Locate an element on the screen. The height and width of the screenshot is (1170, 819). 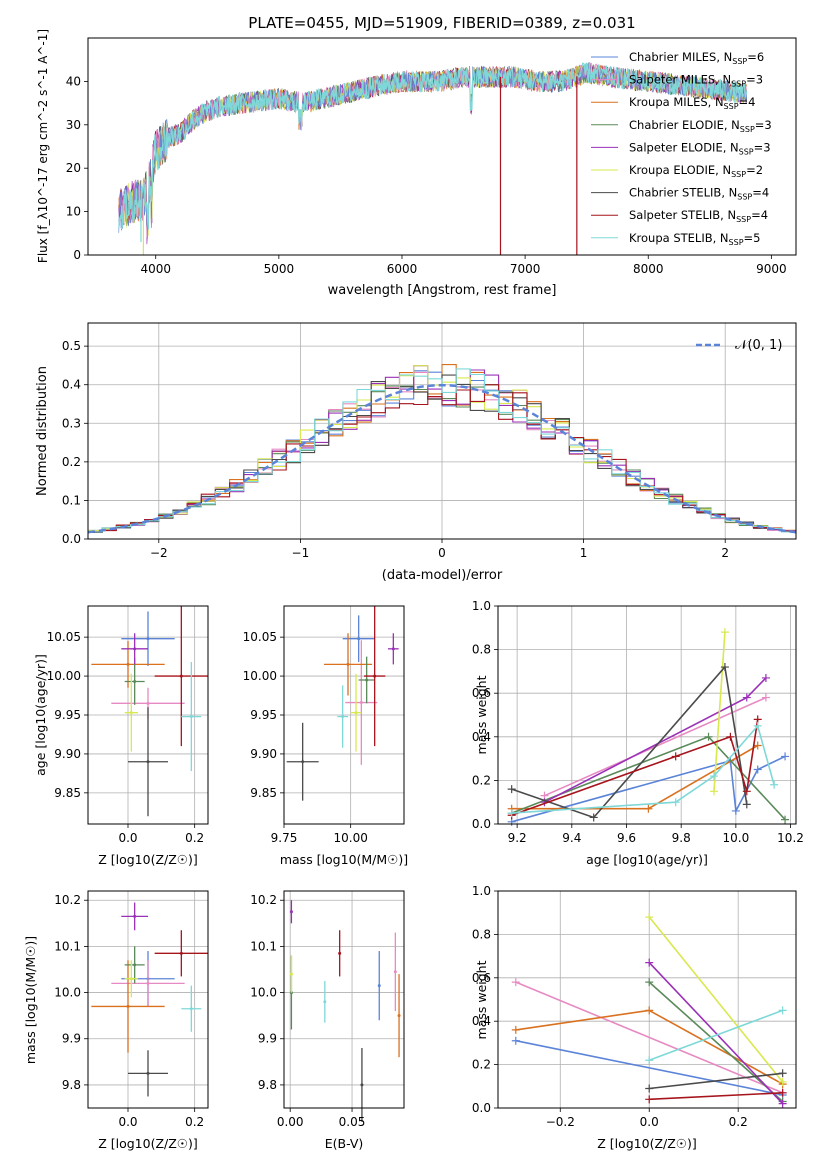
mass_weight_vs_age-frame is located at coordinates (647, 715).